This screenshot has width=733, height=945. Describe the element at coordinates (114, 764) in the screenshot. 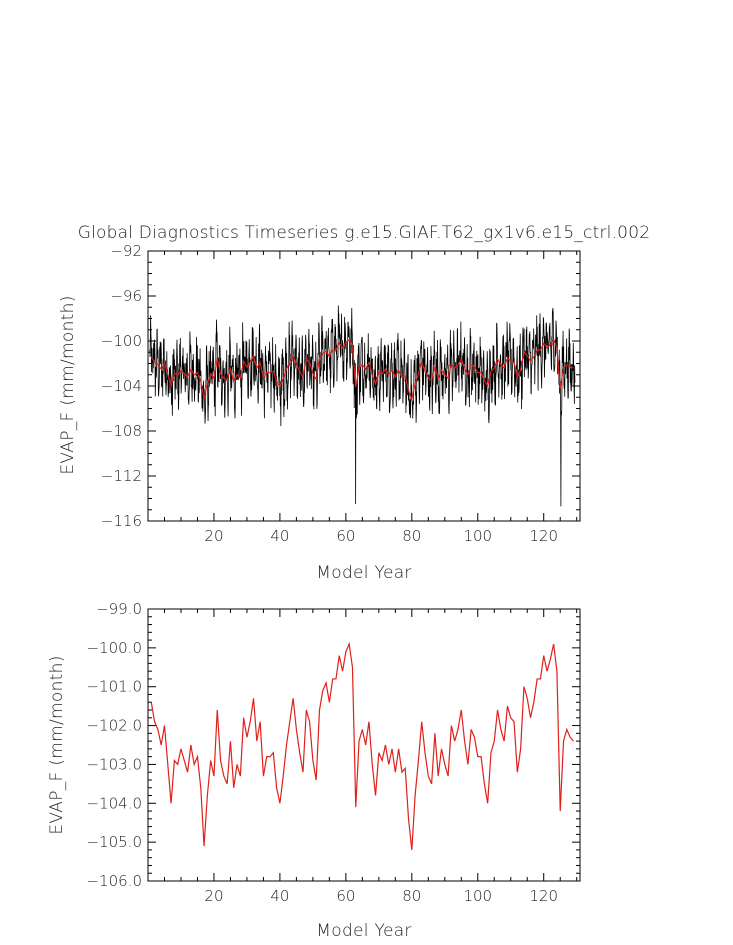

I see `y-tick-label: −103.0` at that location.